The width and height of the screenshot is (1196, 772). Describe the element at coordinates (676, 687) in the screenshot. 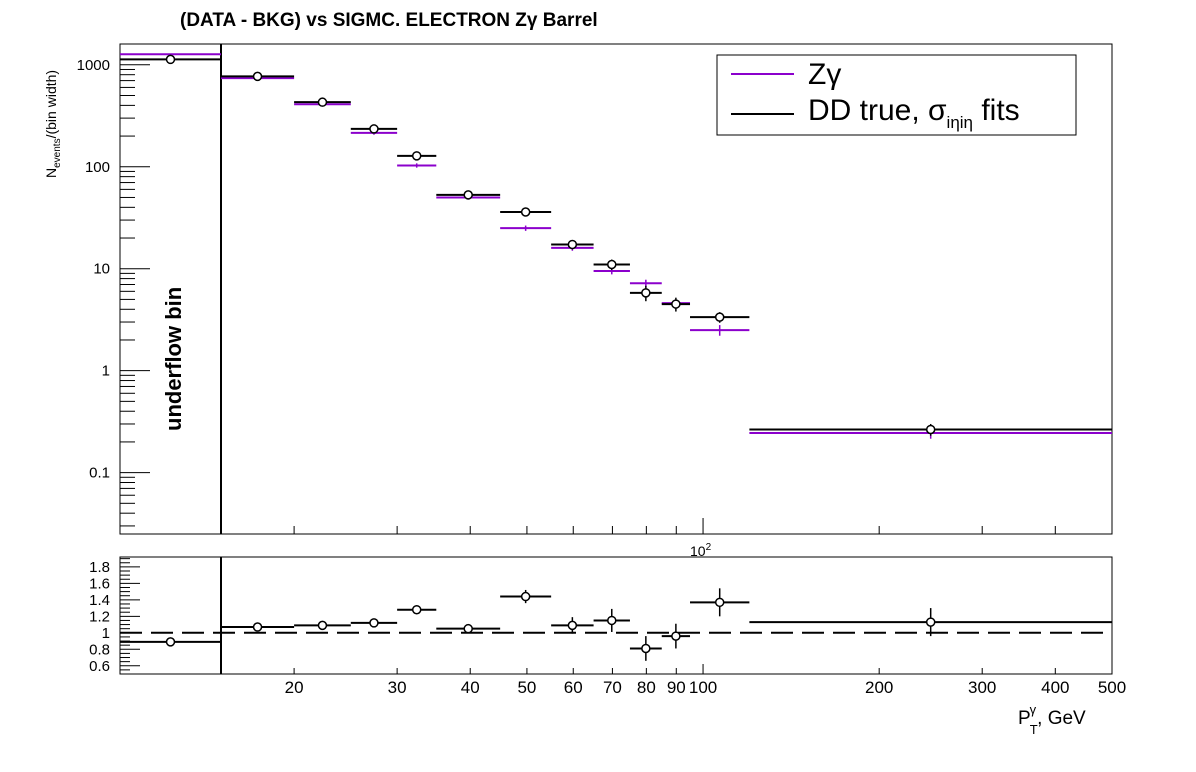

I see `x-tick-label: 90` at that location.